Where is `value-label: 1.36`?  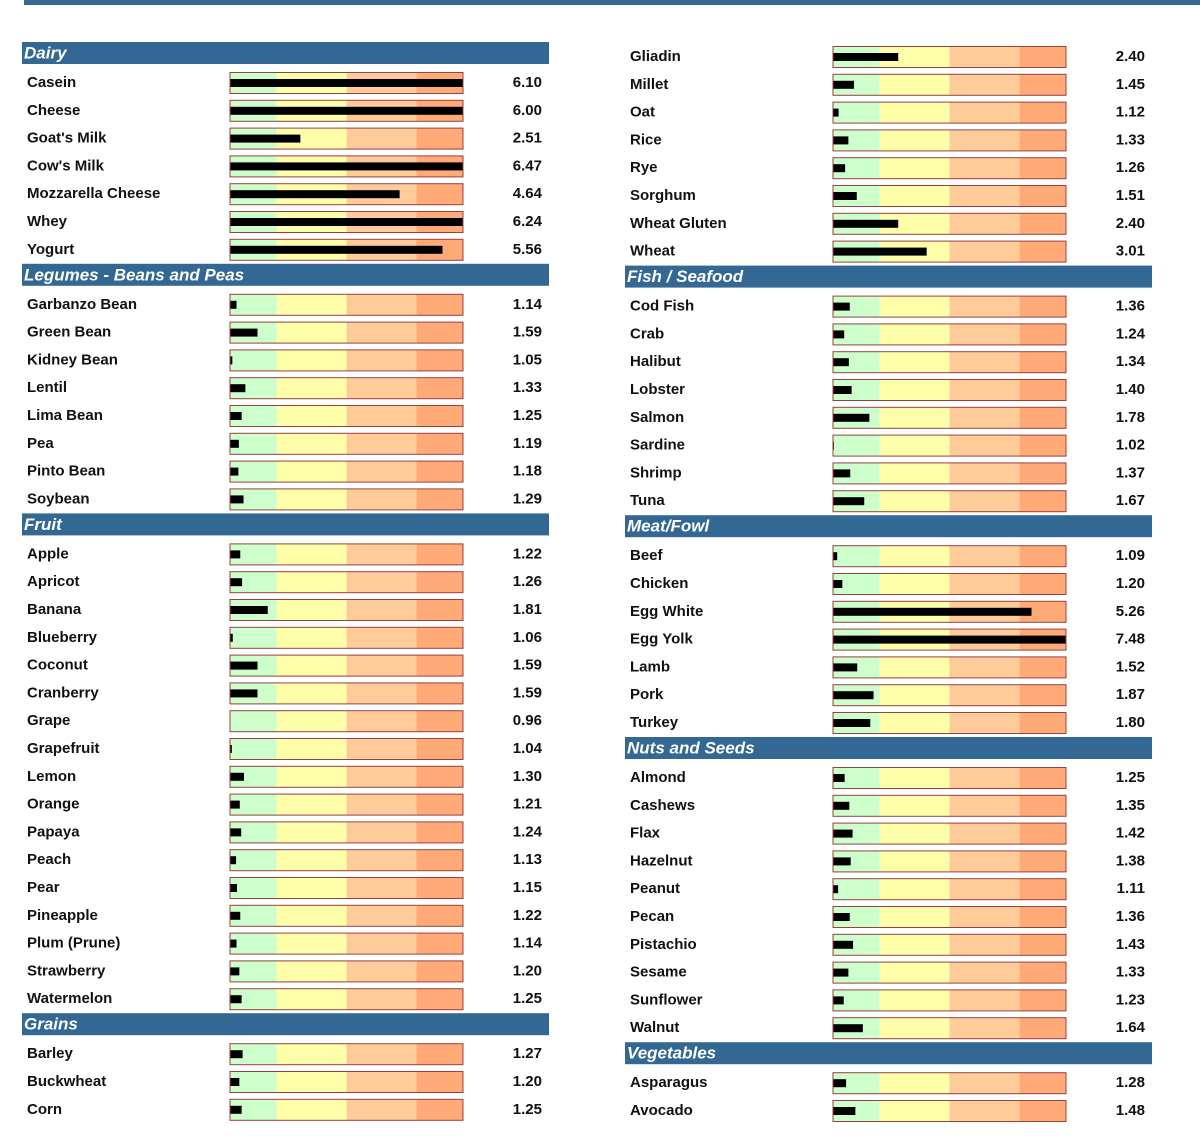 value-label: 1.36 is located at coordinates (1130, 916).